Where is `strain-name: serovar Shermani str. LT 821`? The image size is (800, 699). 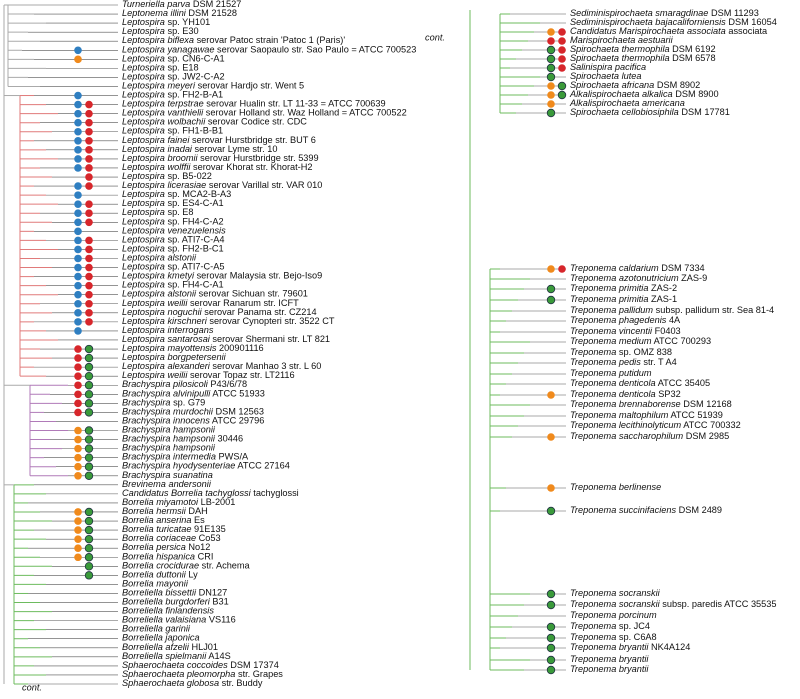 strain-name: serovar Shermani str. LT 821 is located at coordinates (271, 339).